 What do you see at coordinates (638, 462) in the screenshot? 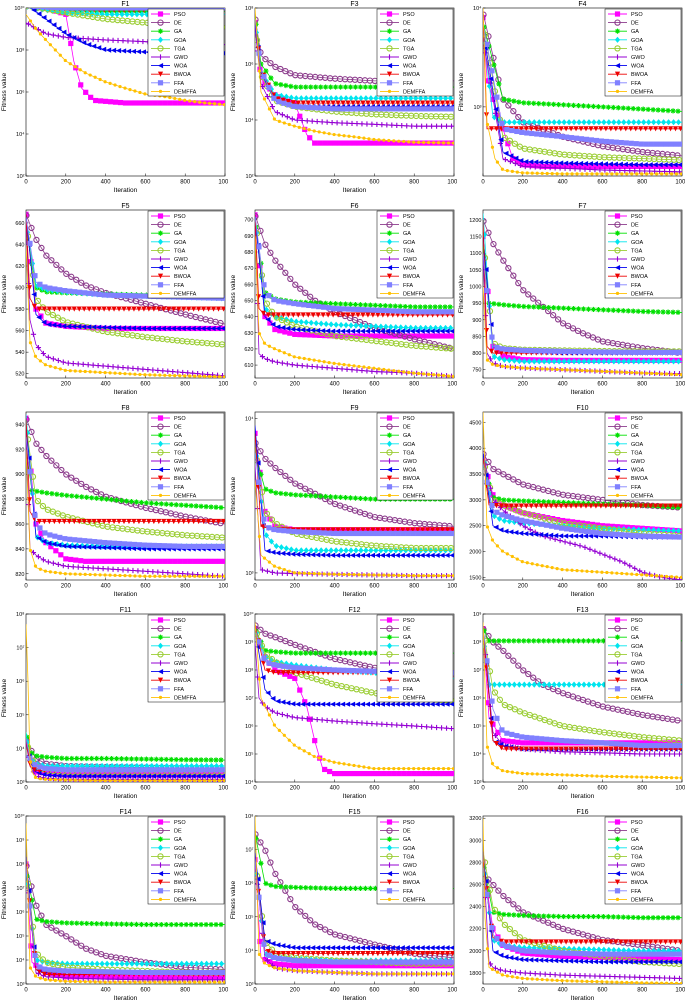
I see `legend-label: GWO` at bounding box center [638, 462].